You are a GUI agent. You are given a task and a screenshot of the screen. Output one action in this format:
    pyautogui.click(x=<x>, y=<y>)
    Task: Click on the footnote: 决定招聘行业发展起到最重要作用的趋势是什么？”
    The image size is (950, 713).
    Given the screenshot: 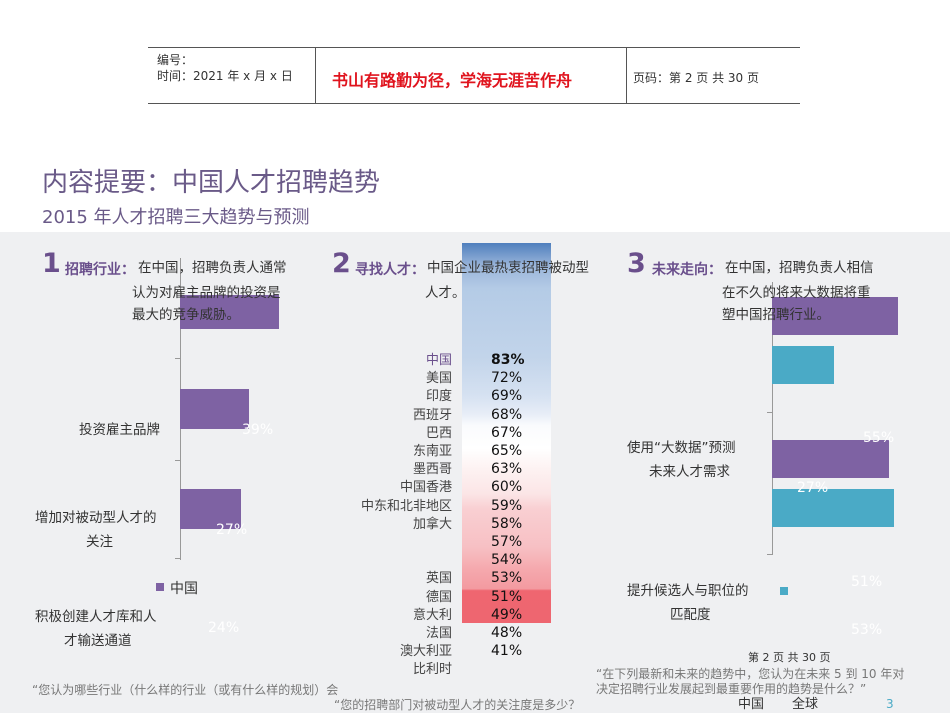 What is the action you would take?
    pyautogui.click(x=731, y=689)
    